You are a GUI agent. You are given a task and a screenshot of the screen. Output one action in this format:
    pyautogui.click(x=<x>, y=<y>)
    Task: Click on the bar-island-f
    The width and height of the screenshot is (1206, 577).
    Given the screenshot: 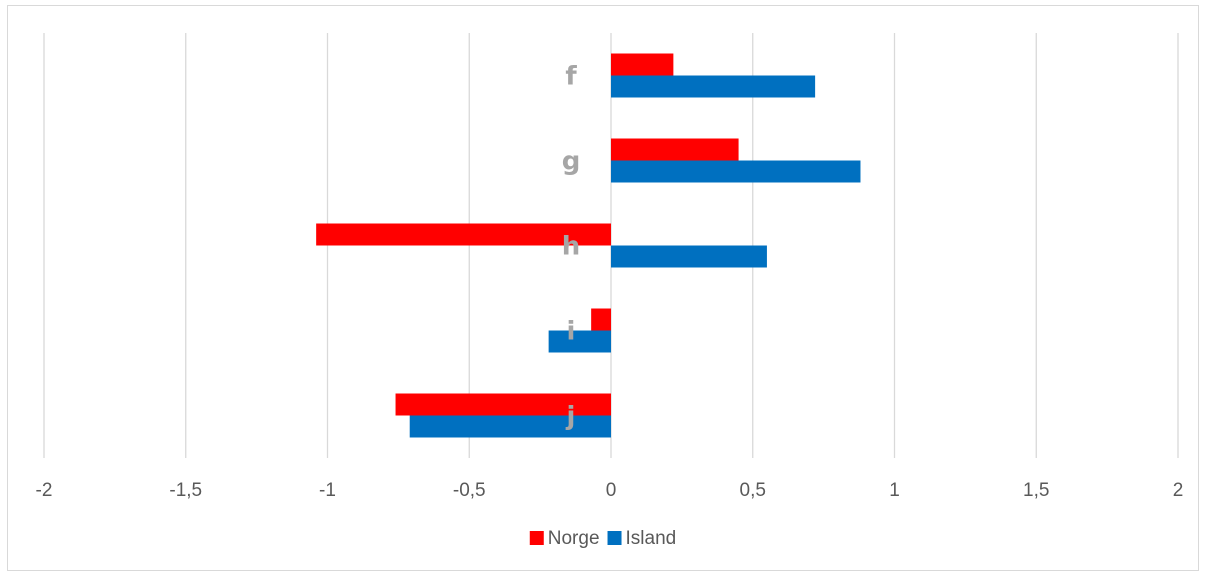 What is the action you would take?
    pyautogui.click(x=713, y=86)
    